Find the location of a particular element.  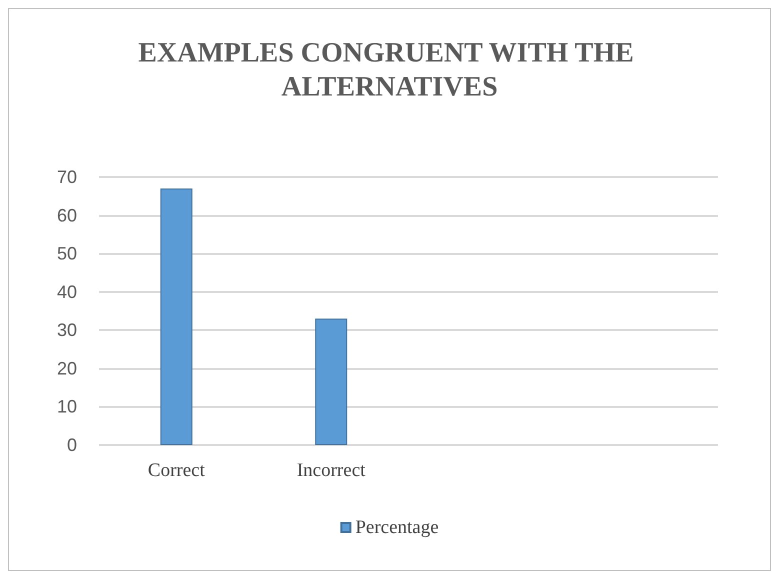

x-tick-label: Incorrect is located at coordinates (331, 470).